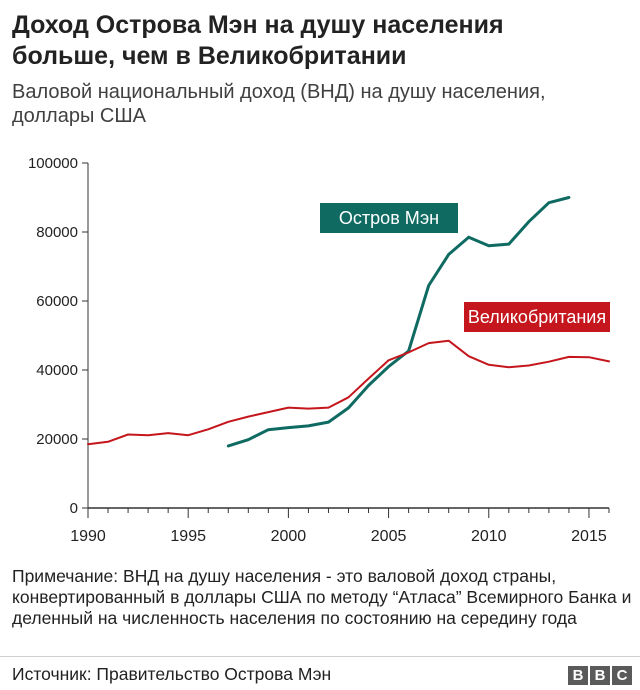 Image resolution: width=640 pixels, height=690 pixels. I want to click on y-tick-label: 40000, so click(57, 370).